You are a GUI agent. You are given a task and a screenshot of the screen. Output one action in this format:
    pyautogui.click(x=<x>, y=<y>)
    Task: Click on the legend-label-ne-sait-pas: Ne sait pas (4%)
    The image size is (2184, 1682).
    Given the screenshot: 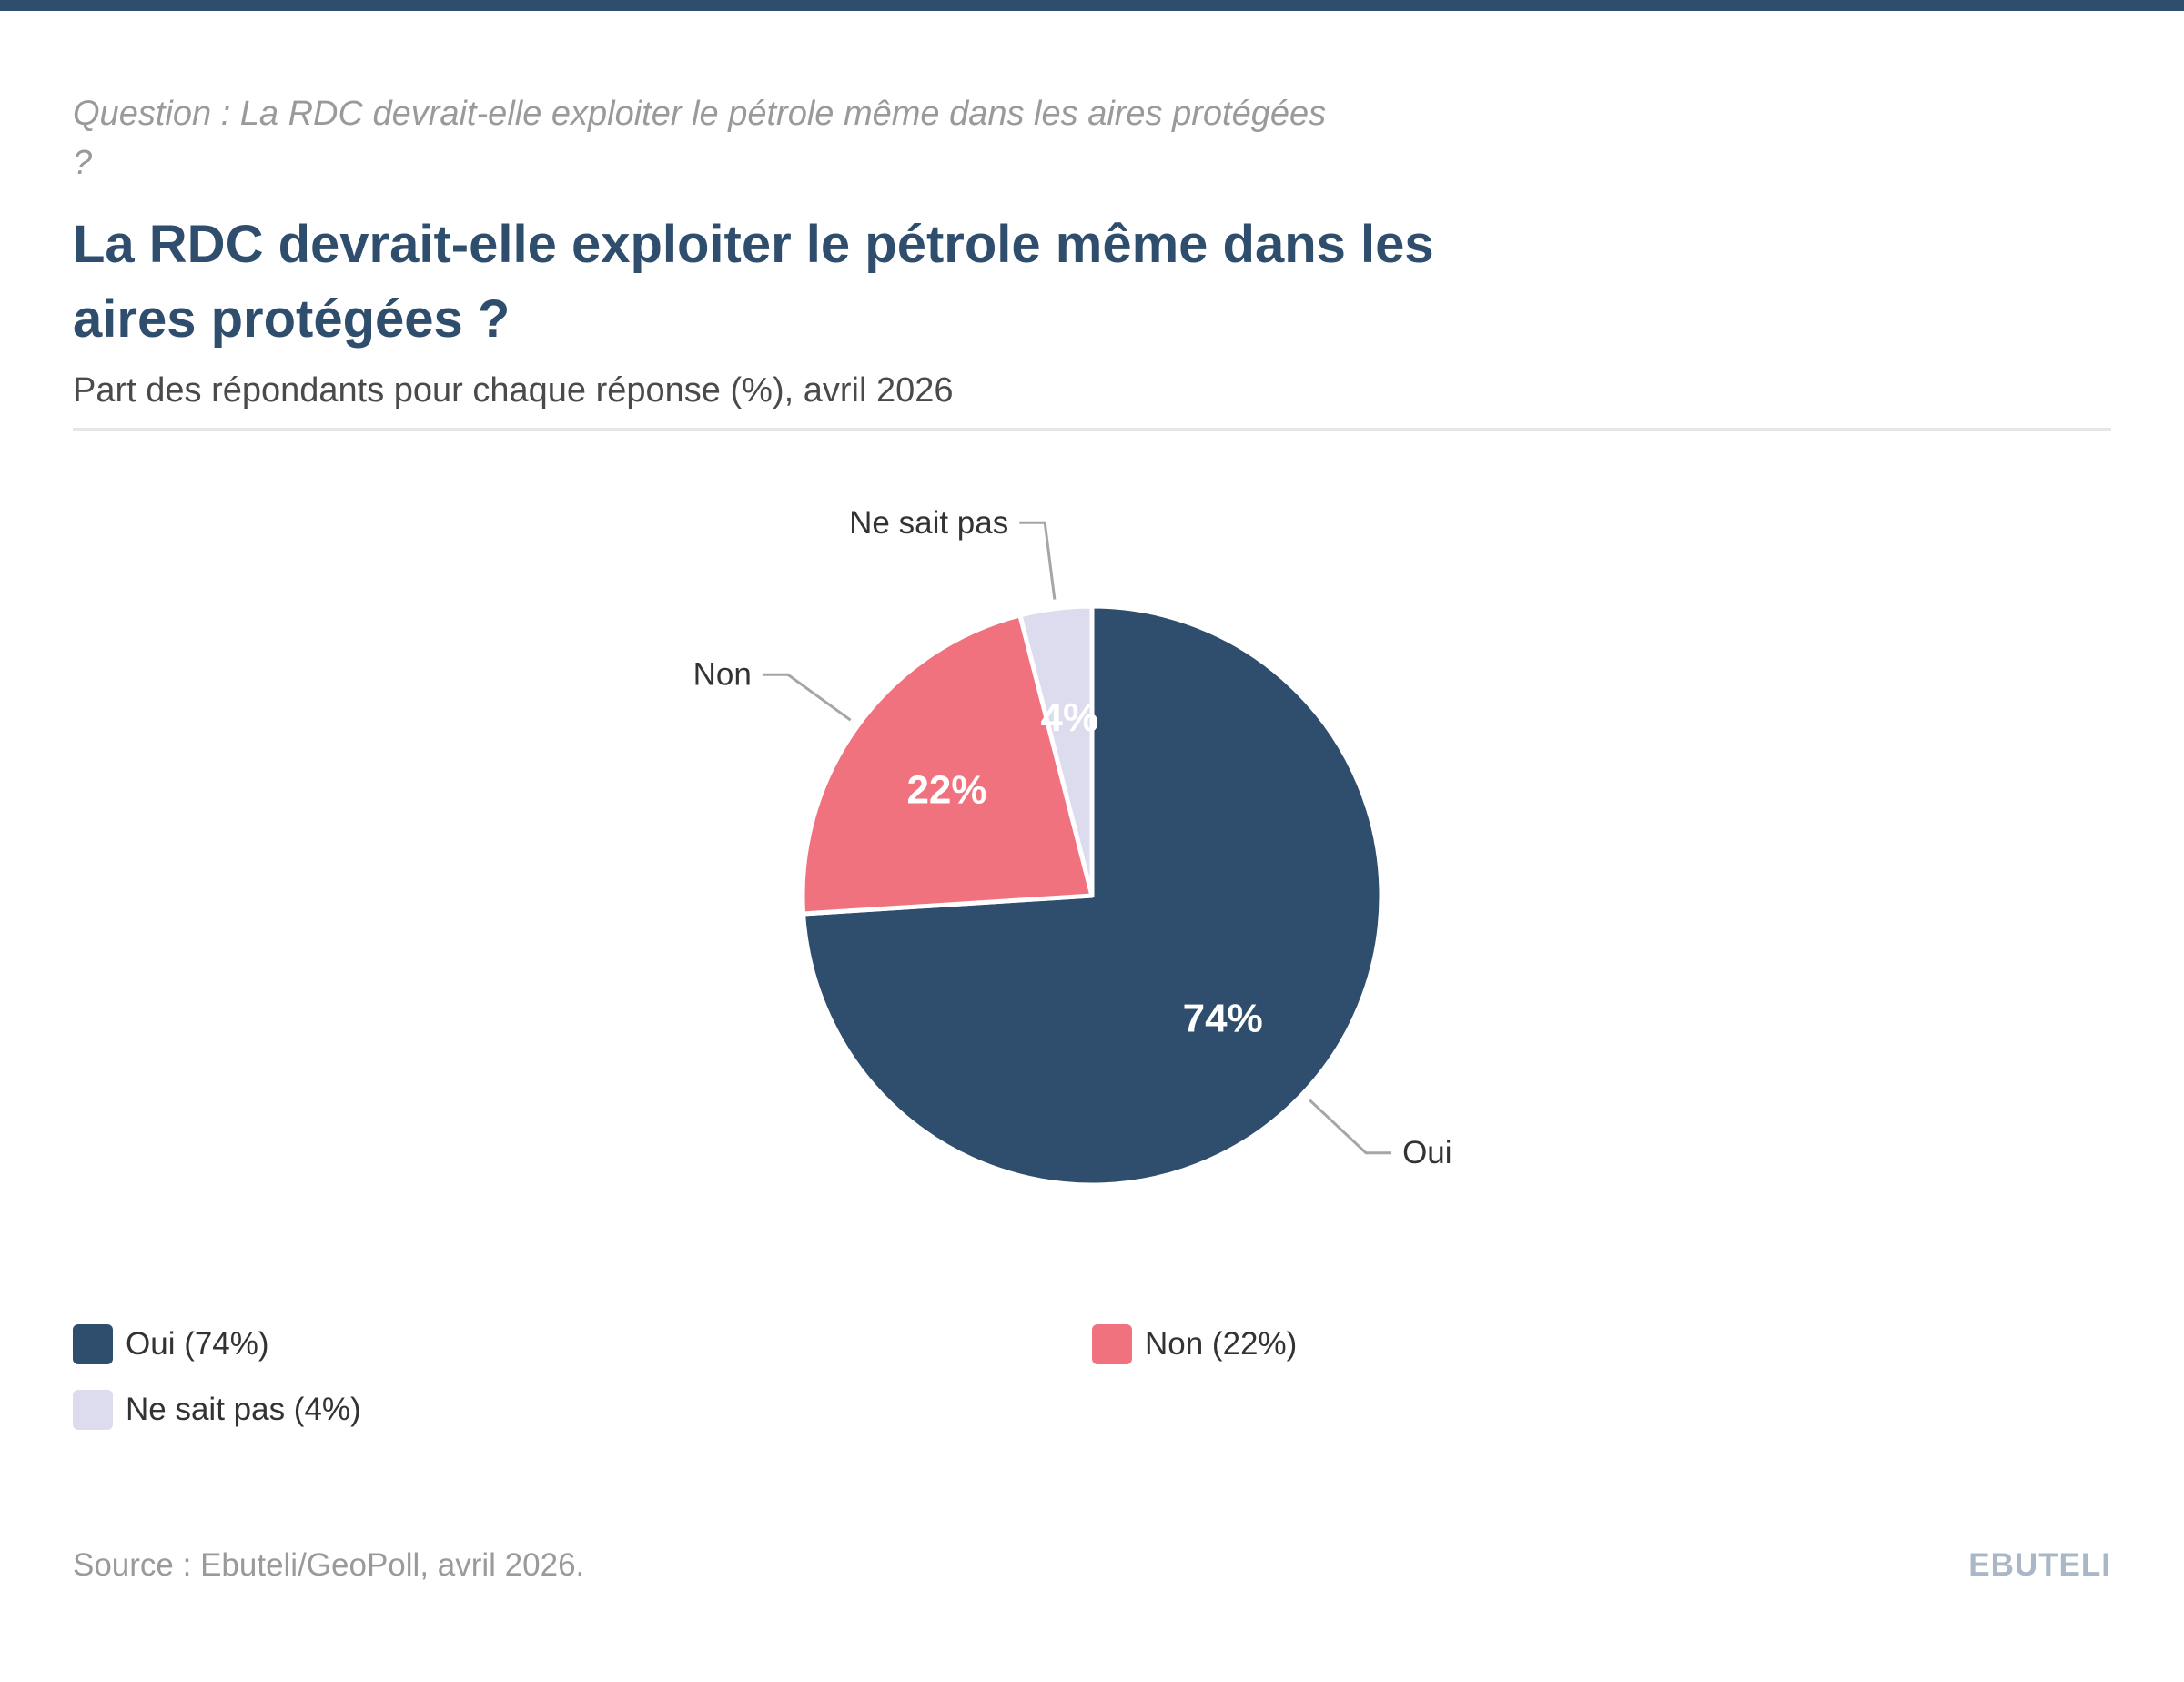 What is the action you would take?
    pyautogui.click(x=243, y=1409)
    